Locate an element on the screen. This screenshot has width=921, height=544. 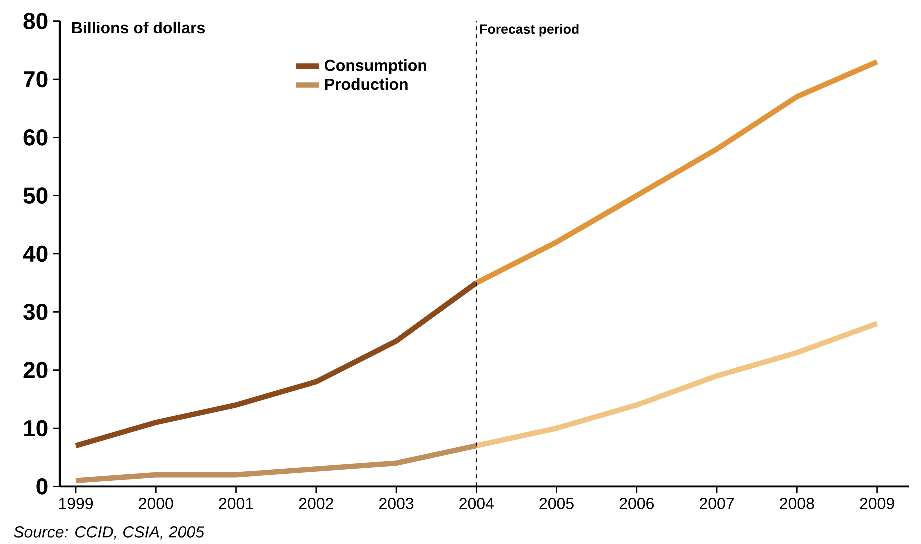
x-tick-label: 2008 is located at coordinates (797, 504).